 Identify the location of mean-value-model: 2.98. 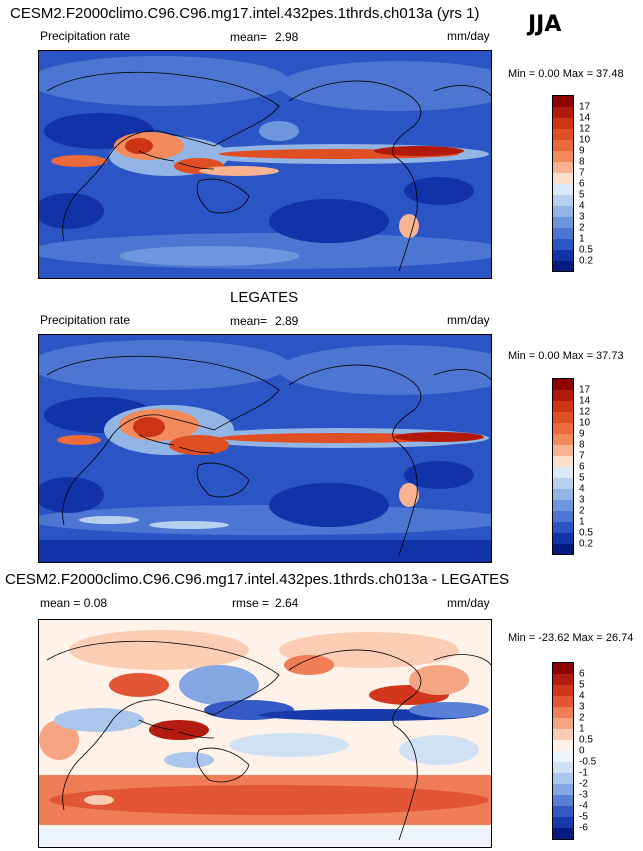
(287, 37).